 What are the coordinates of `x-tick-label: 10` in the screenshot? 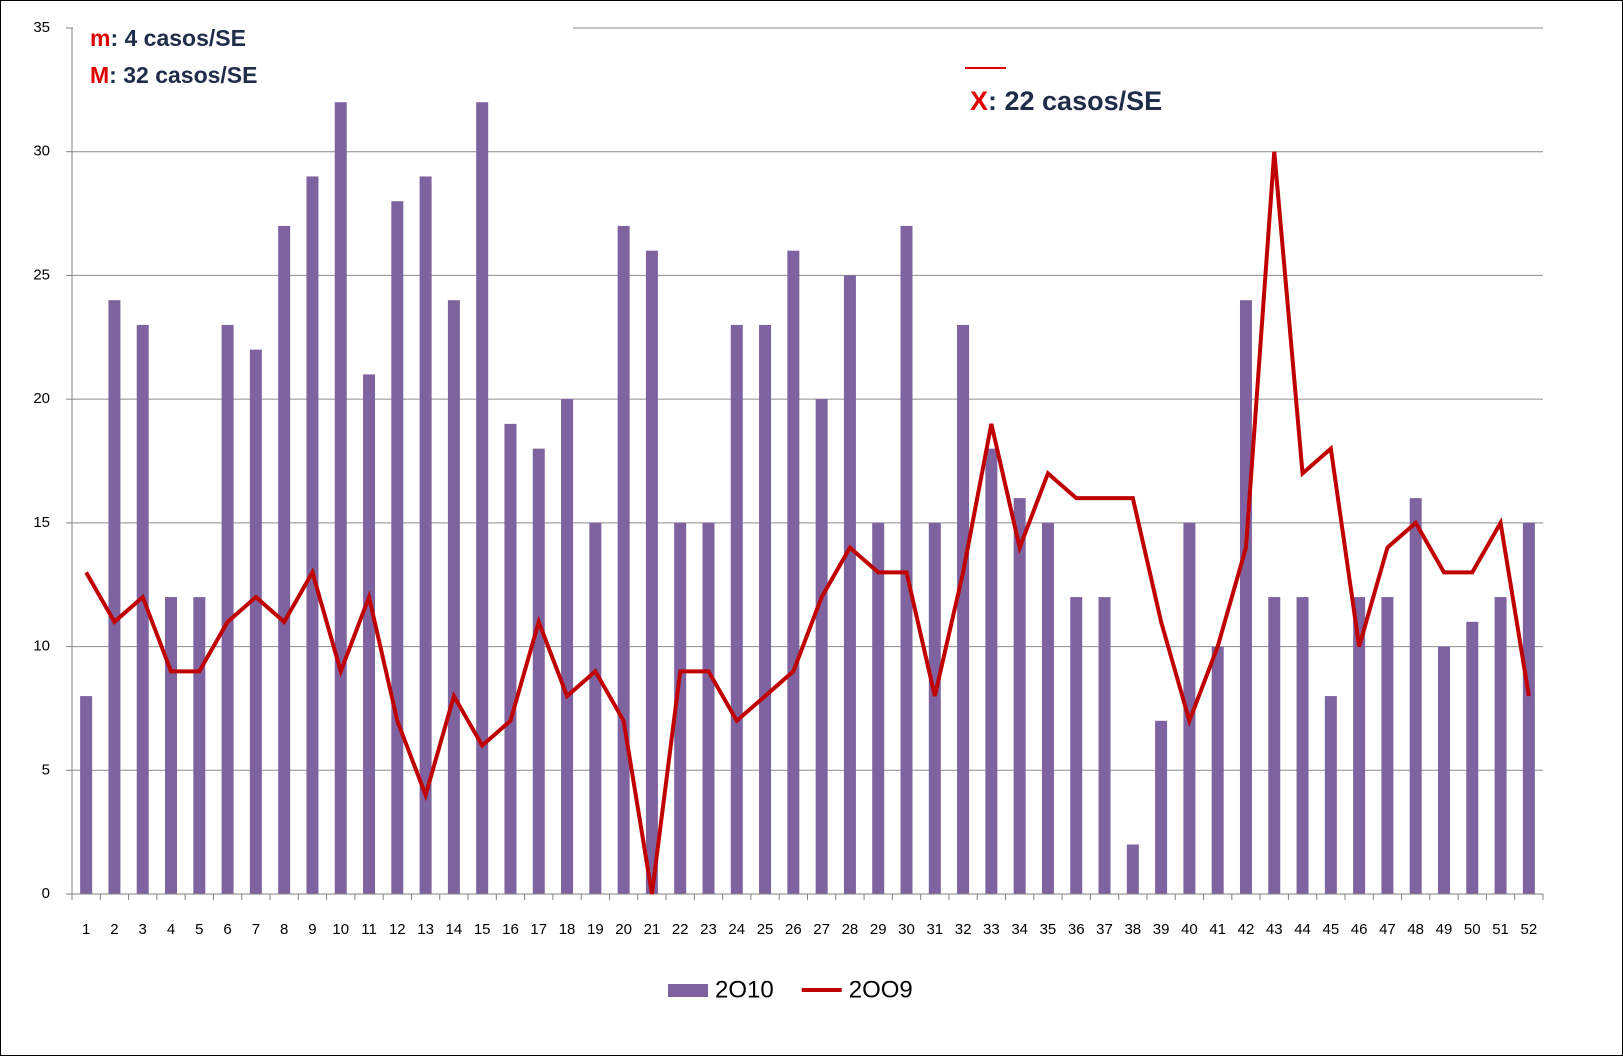 It's located at (340, 929).